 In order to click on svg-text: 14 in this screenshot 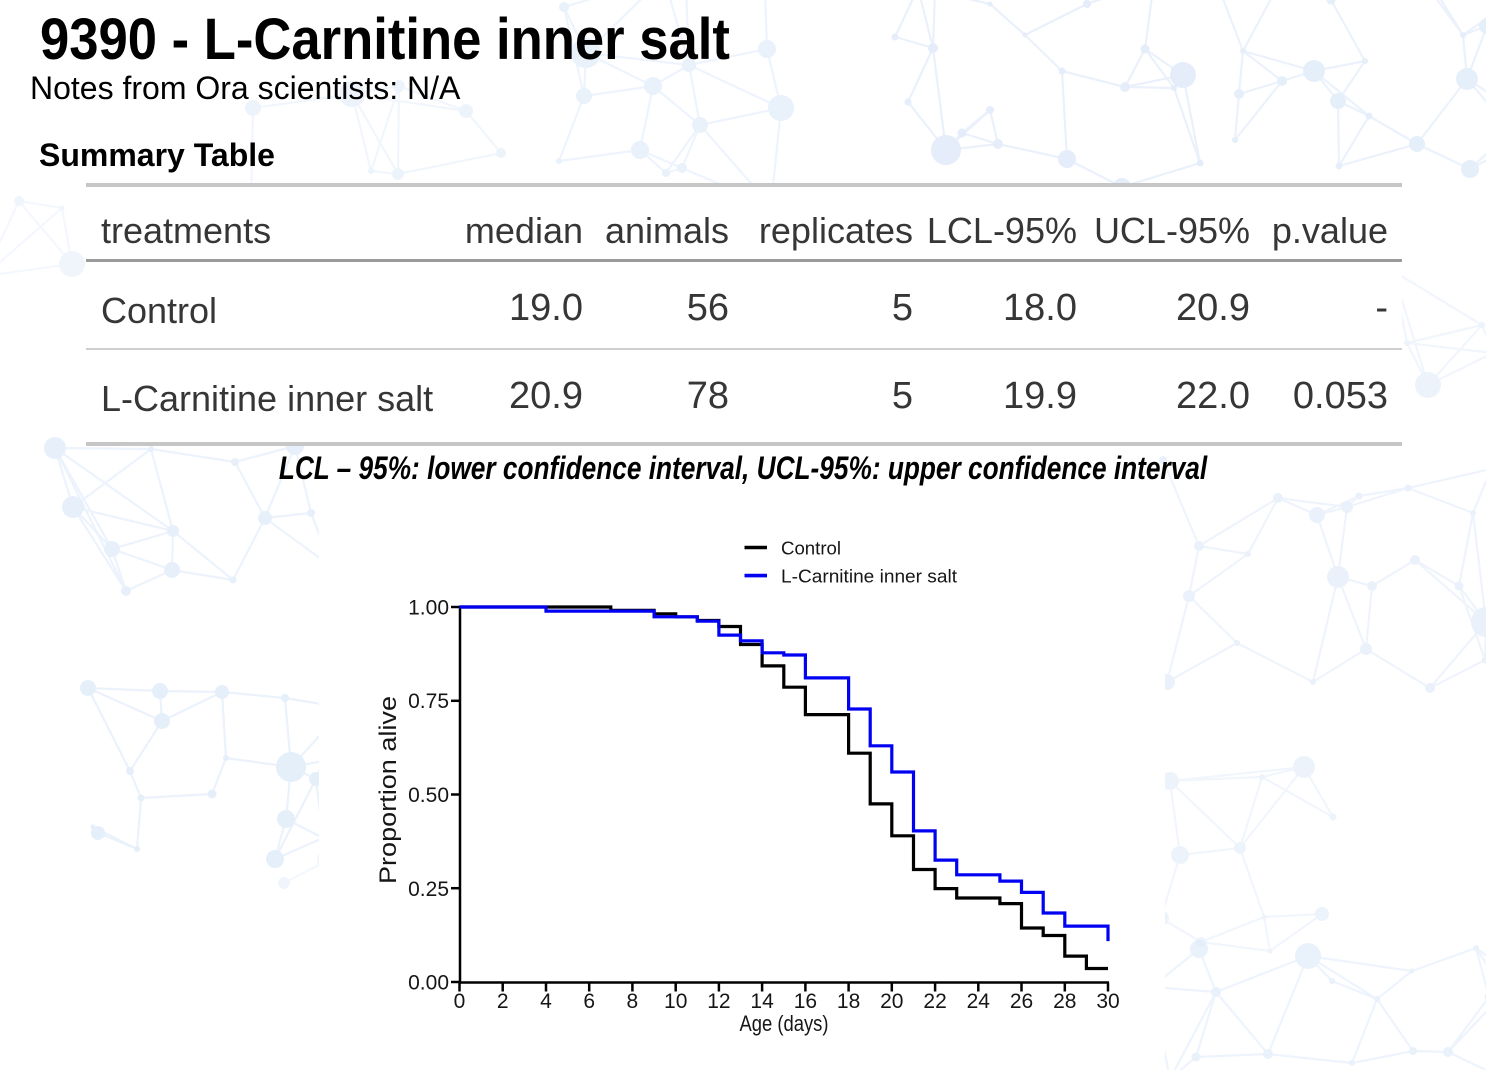, I will do `click(762, 1001)`.